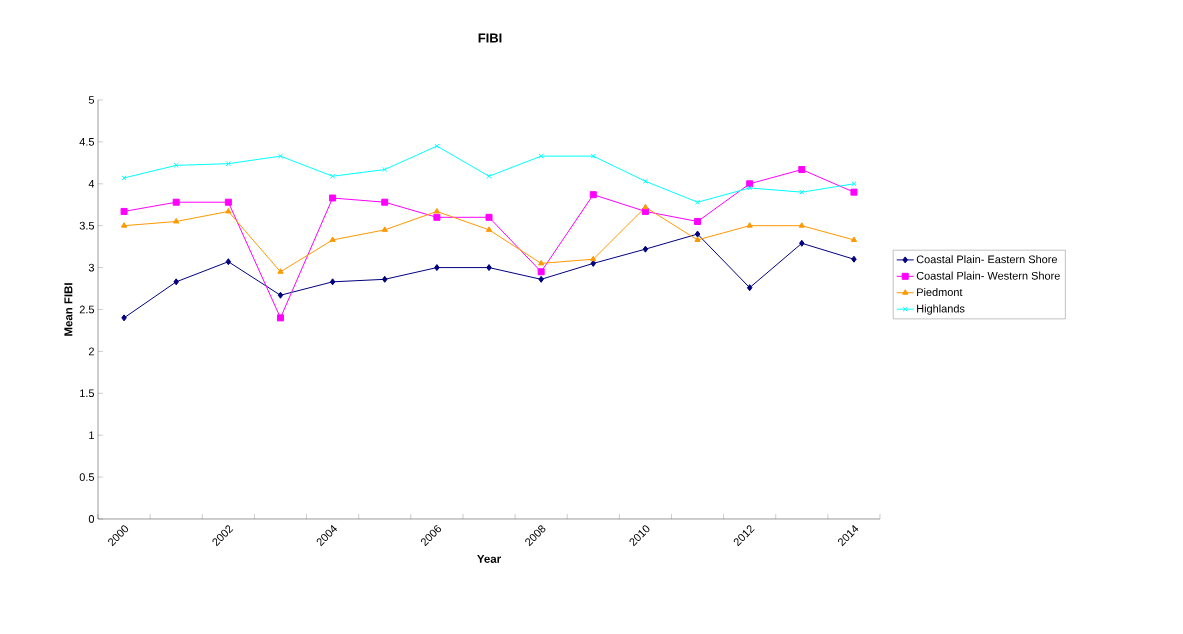  Describe the element at coordinates (91, 351) in the screenshot. I see `y-tick-label: 2` at that location.